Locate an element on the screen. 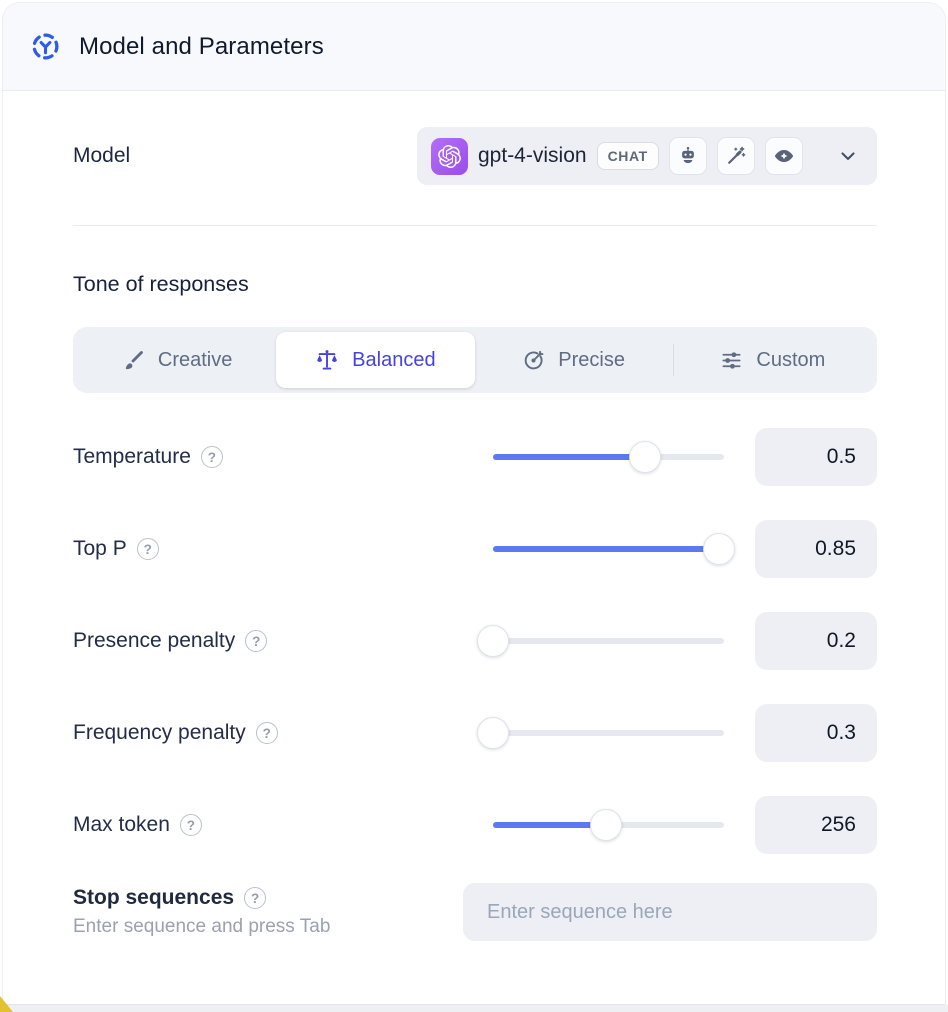  stop-sequence-input is located at coordinates (670, 912).